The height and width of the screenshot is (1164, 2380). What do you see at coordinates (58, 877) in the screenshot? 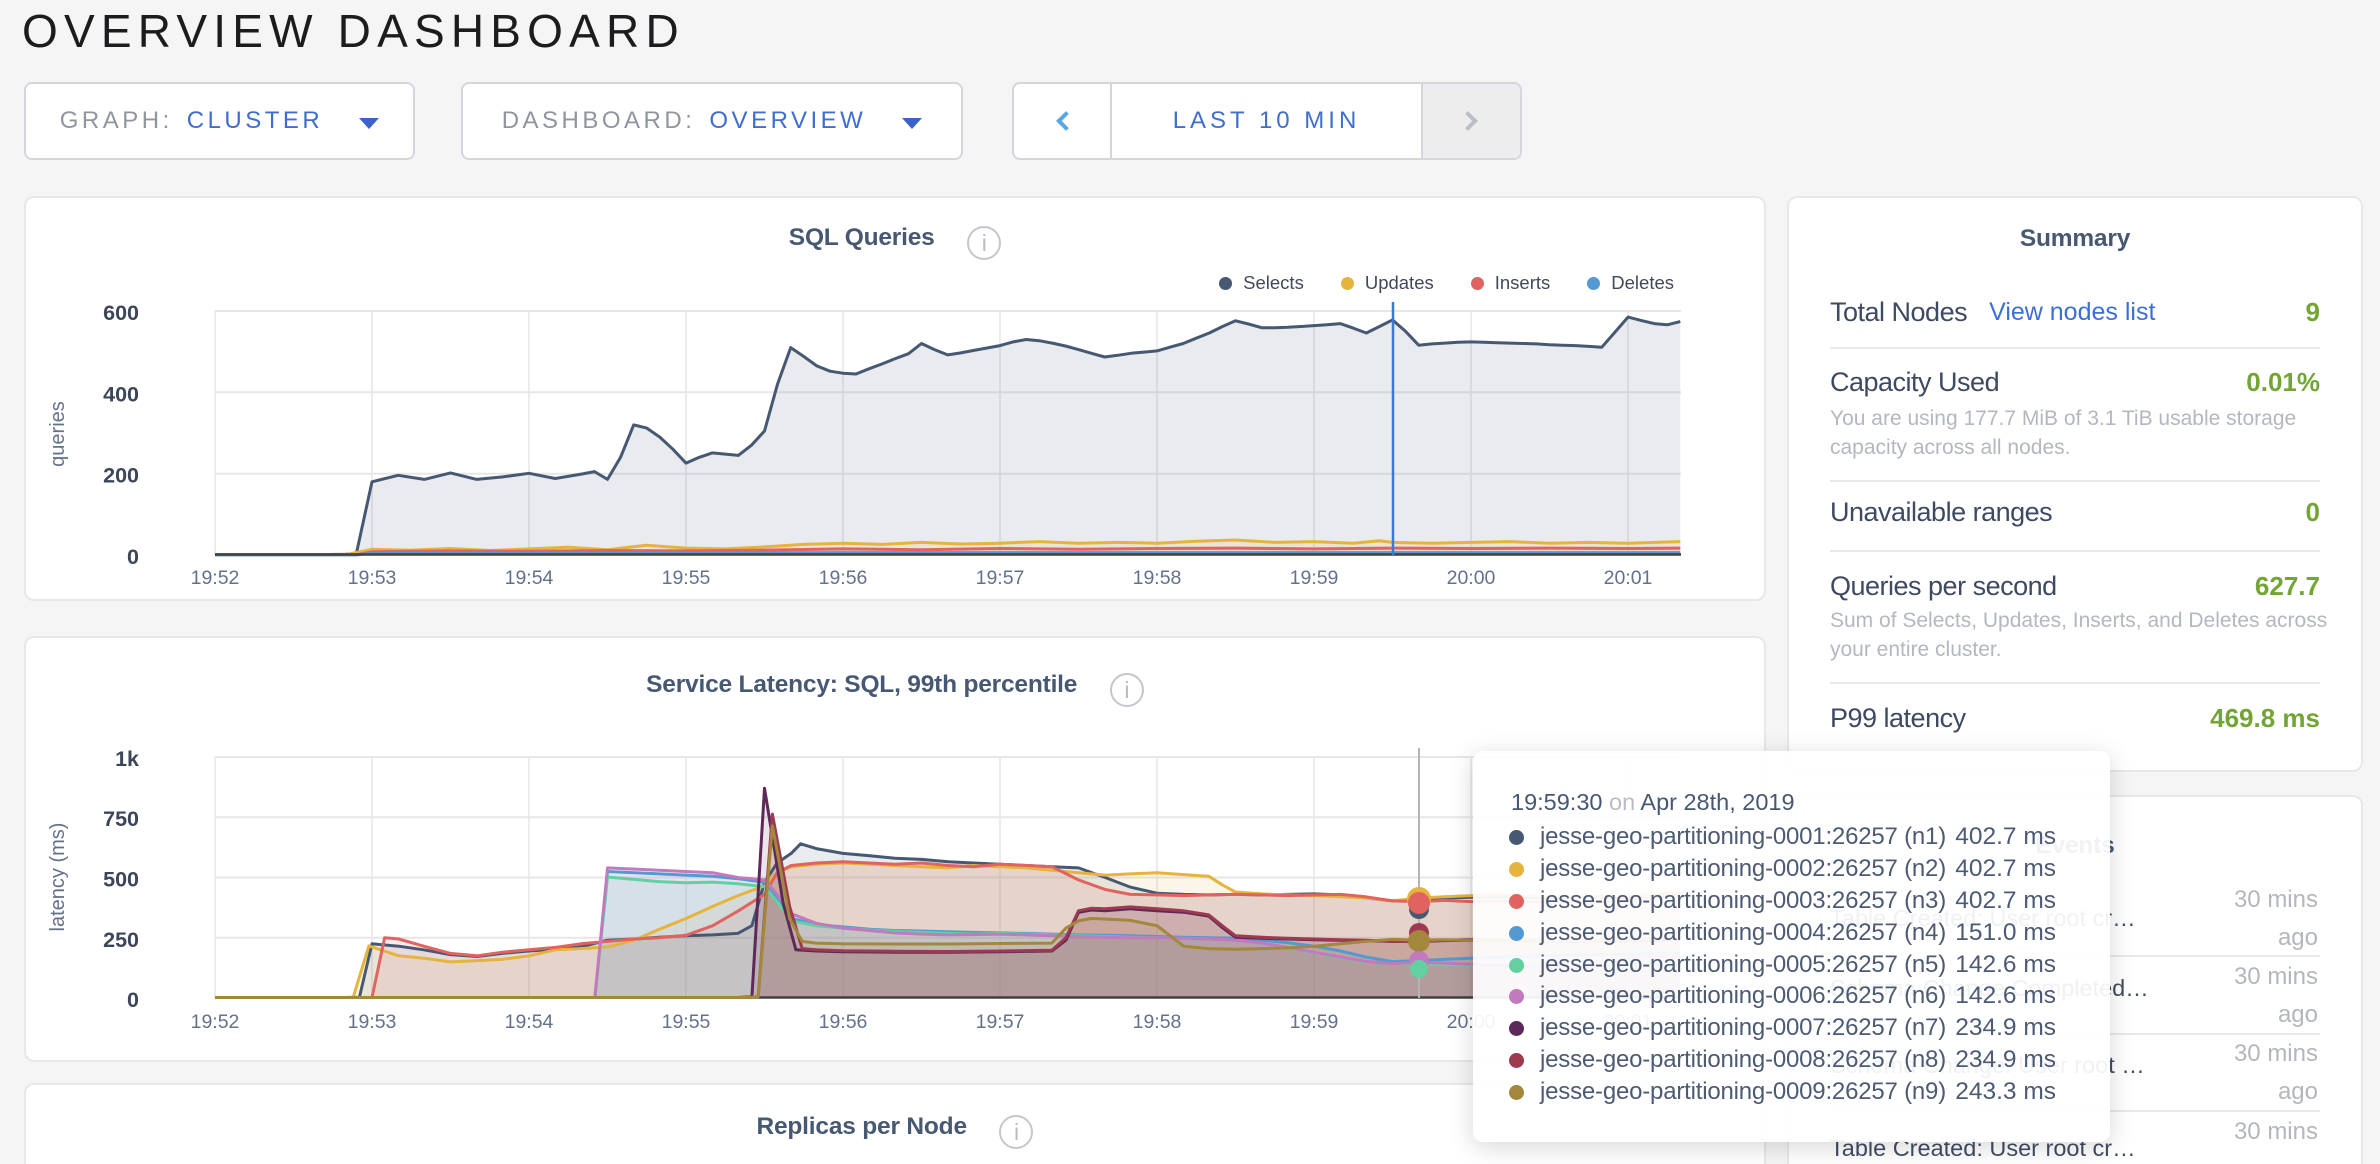
I see `svg-text: latency (ms)` at bounding box center [58, 877].